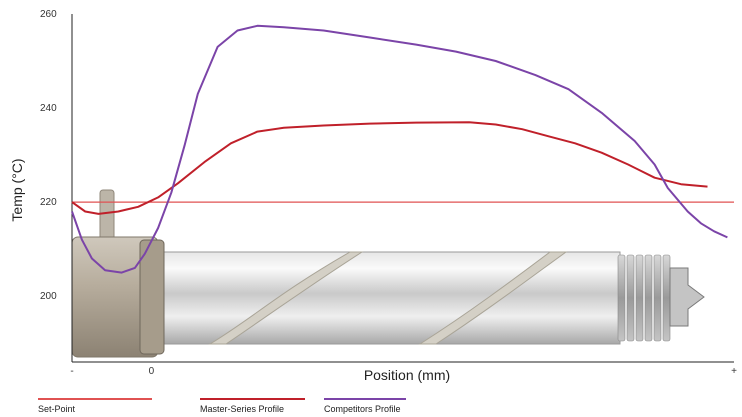 The height and width of the screenshot is (417, 742). What do you see at coordinates (48, 14) in the screenshot?
I see `y-tick-label: 260` at bounding box center [48, 14].